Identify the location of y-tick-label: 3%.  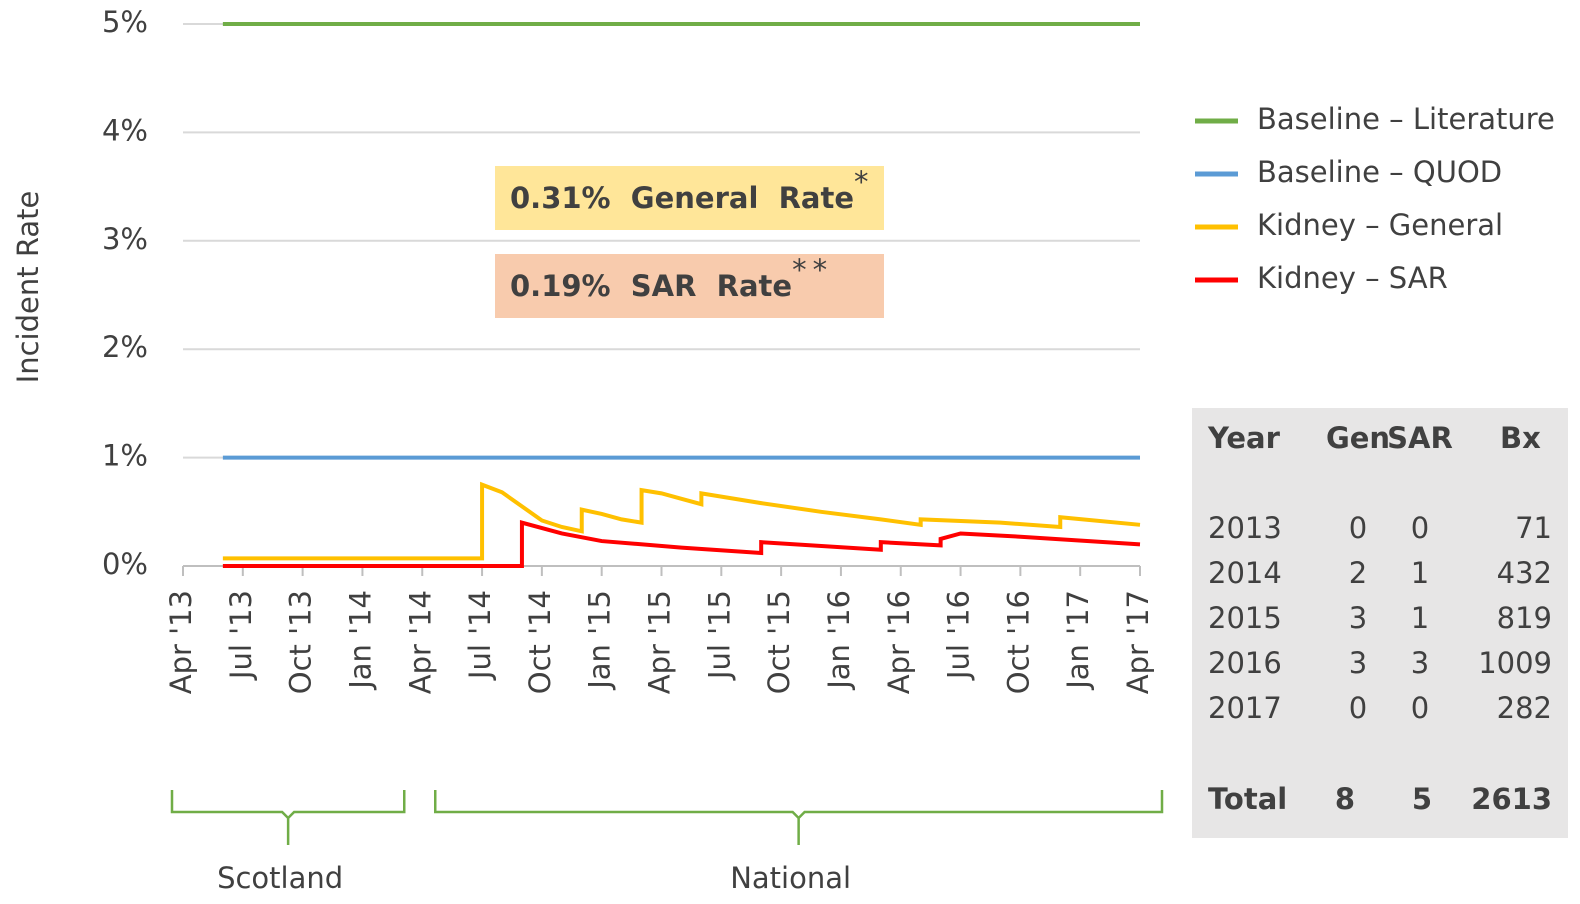
(125, 239).